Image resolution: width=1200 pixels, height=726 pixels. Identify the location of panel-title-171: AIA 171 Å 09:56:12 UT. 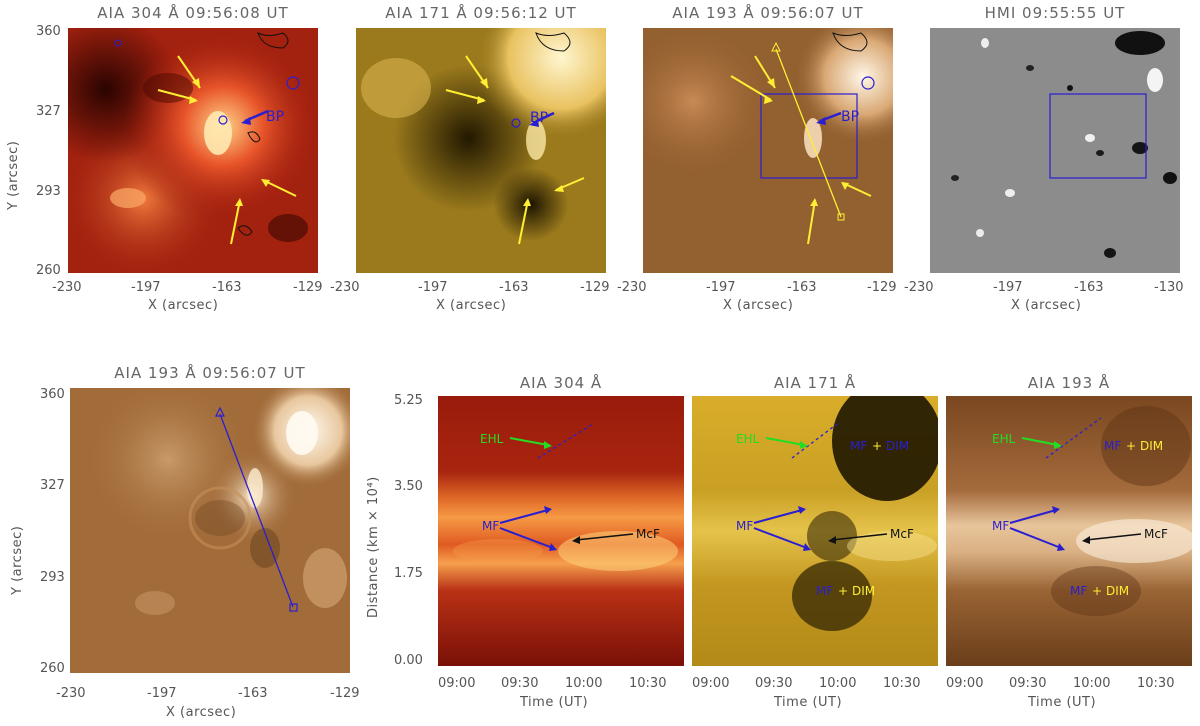
(481, 13).